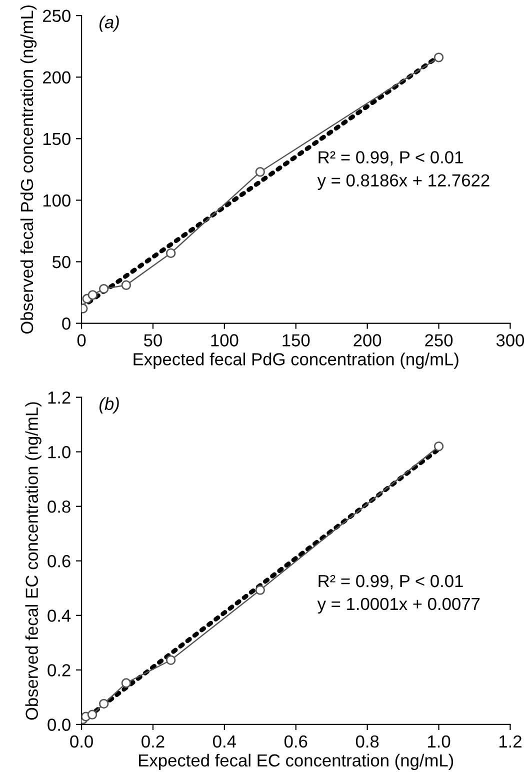 The image size is (526, 779). I want to click on y-tick-label: 0, so click(66, 323).